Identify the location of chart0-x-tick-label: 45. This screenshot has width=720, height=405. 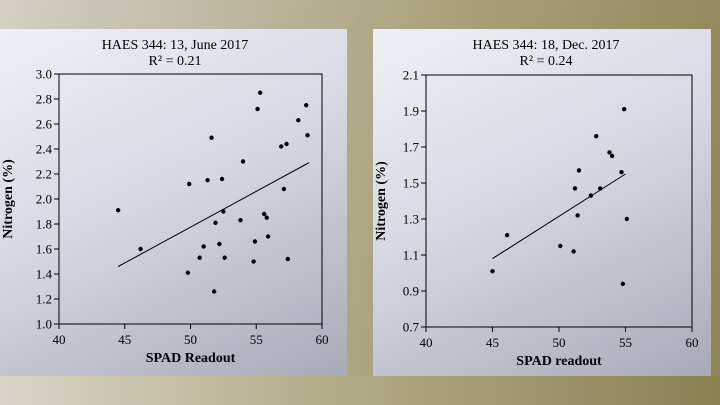
(124, 339).